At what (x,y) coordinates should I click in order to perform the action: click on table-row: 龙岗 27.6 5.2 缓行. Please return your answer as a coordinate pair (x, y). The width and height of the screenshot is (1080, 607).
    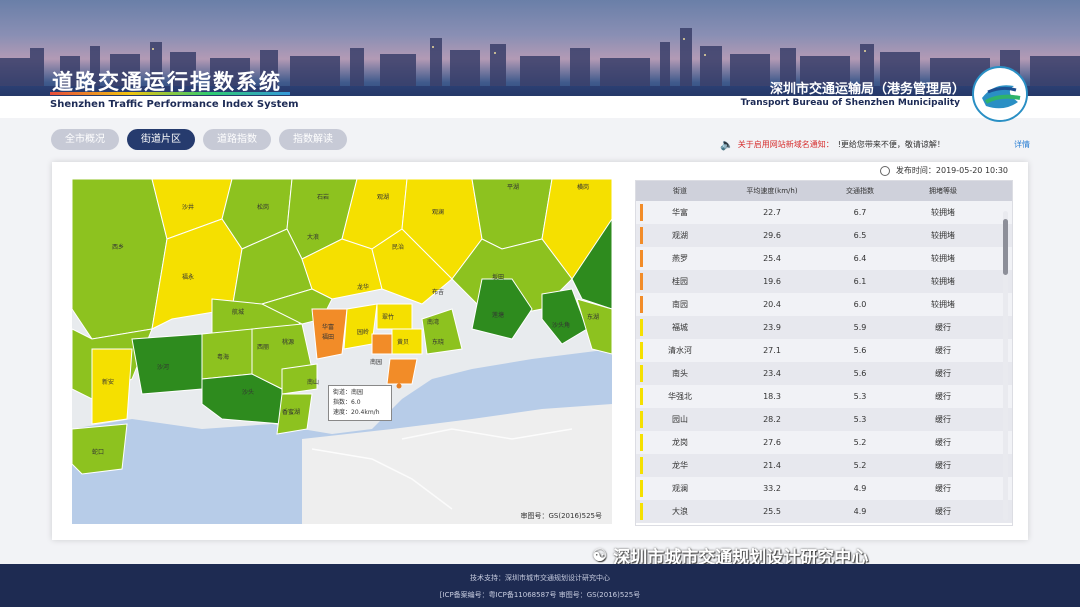
    Looking at the image, I should click on (824, 442).